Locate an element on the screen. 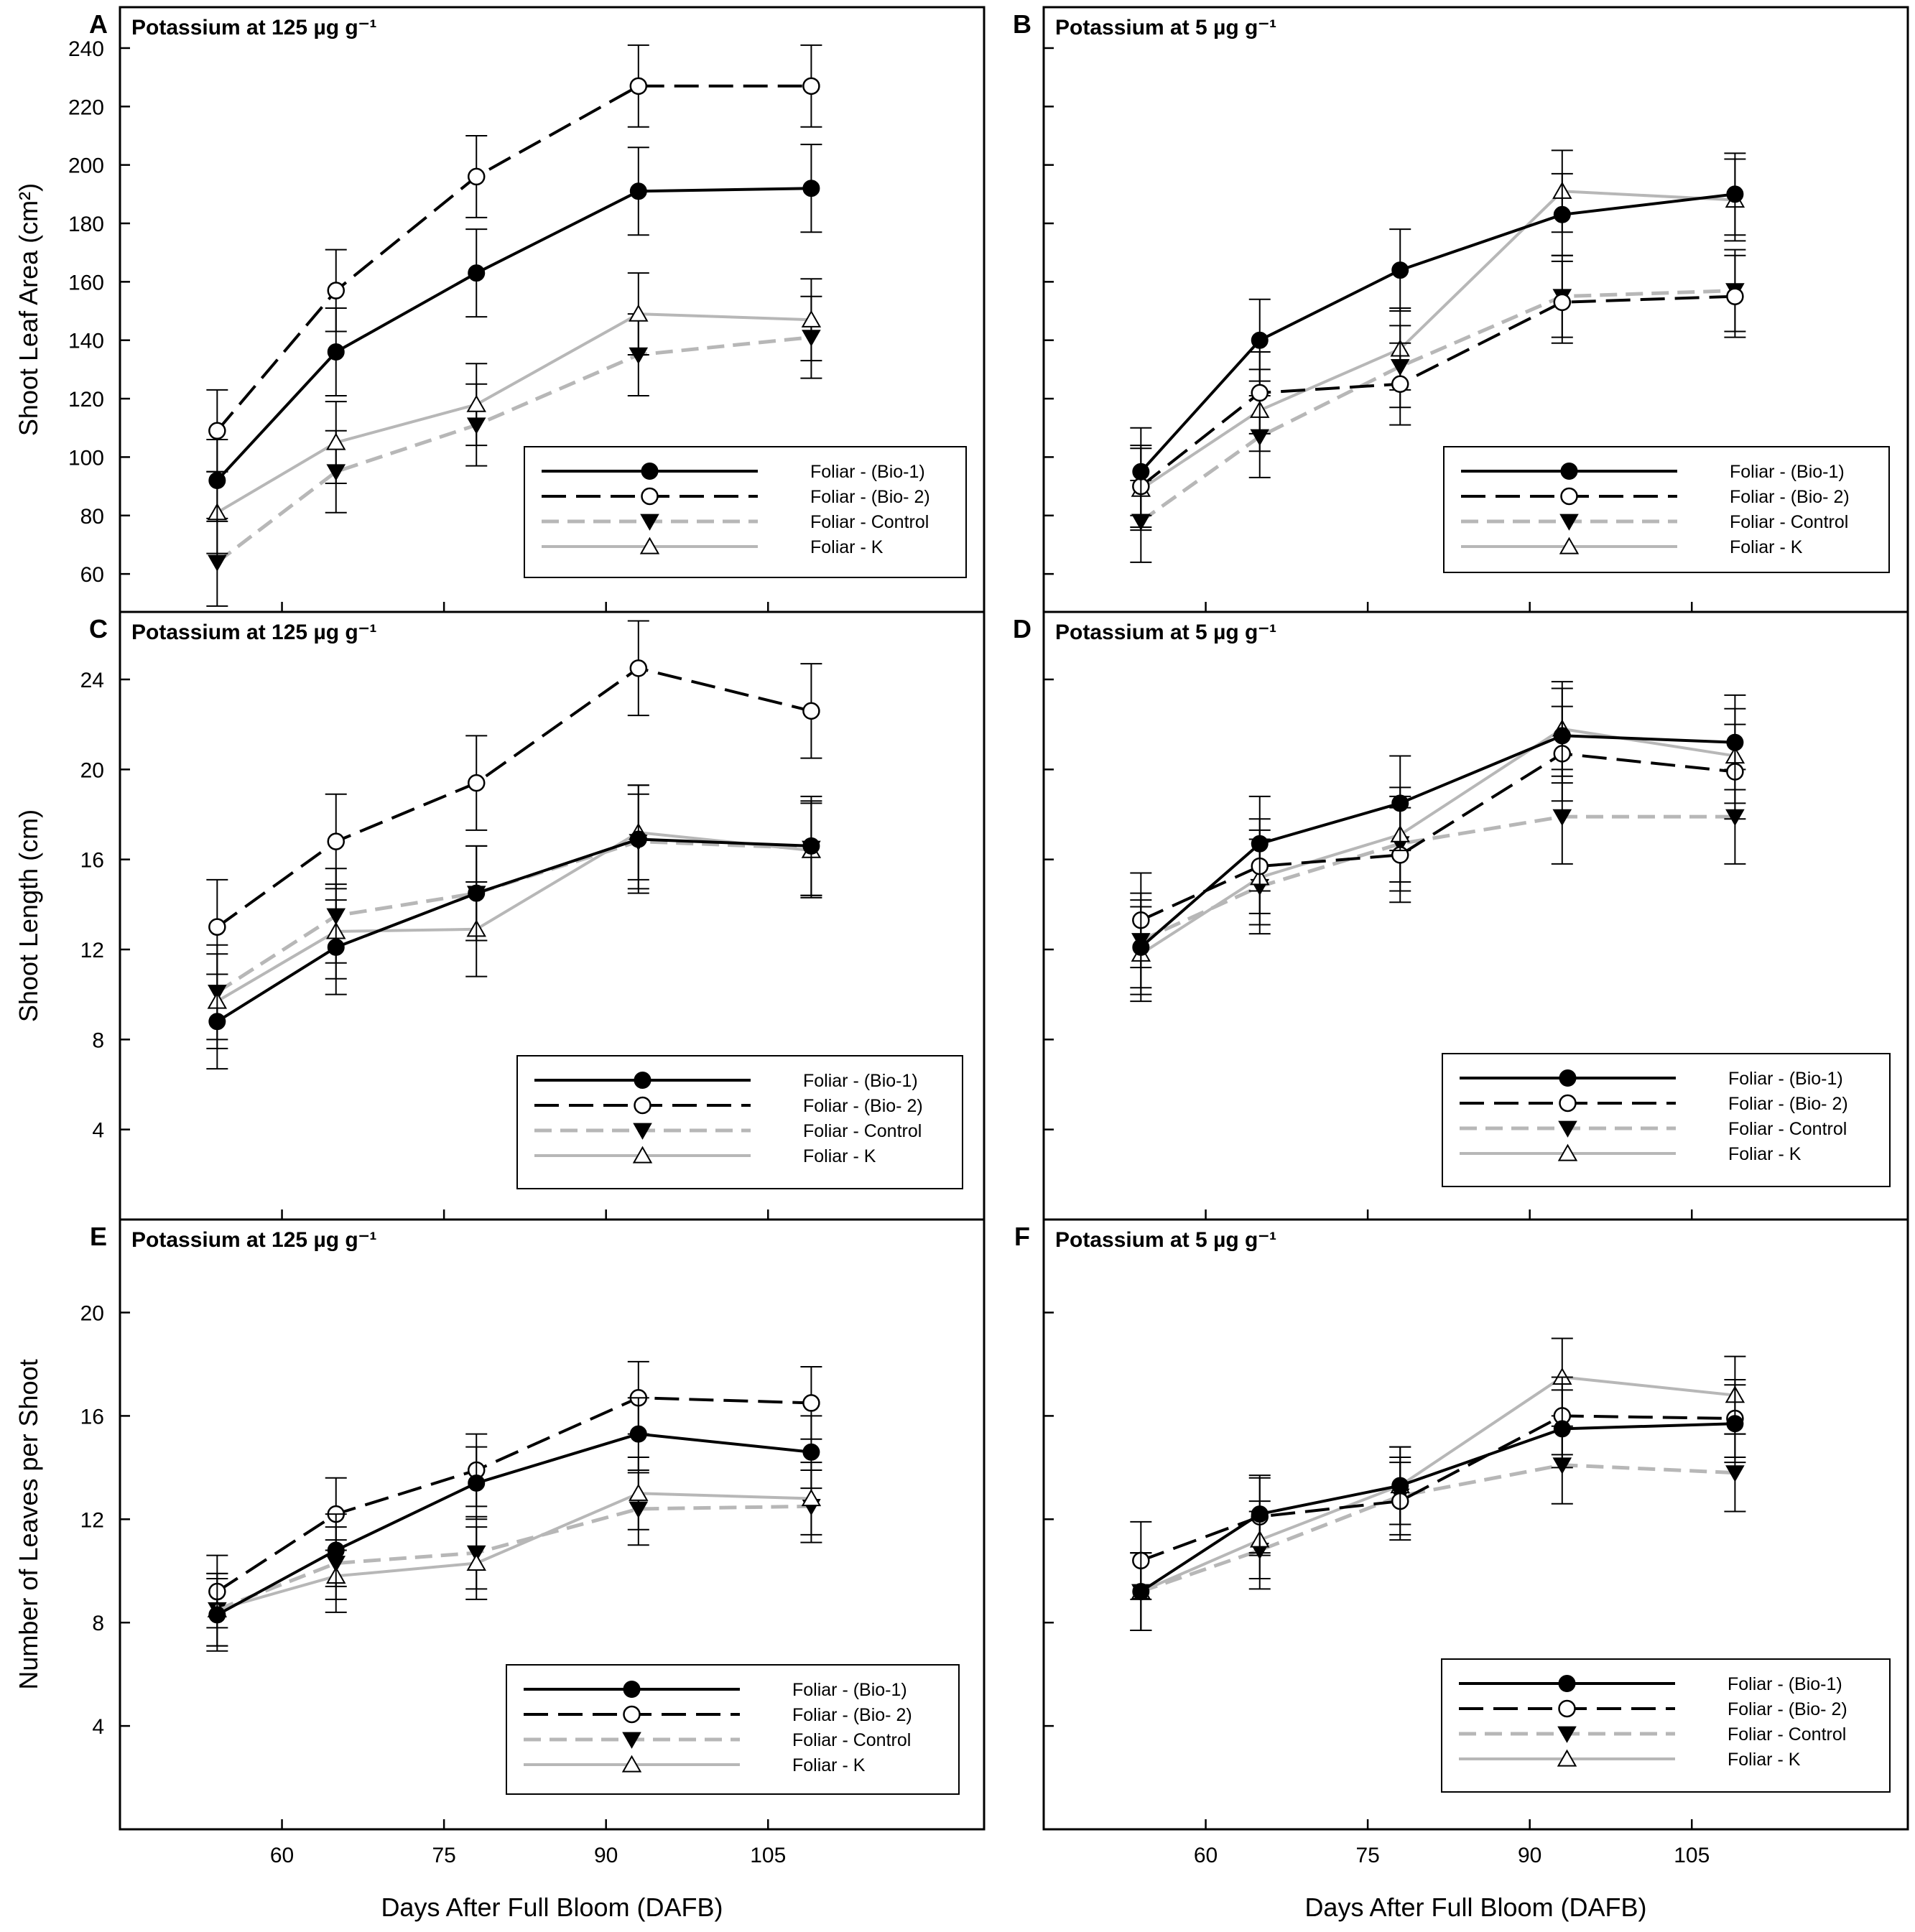 The image size is (1915, 1932). panel-letter: F is located at coordinates (1022, 1236).